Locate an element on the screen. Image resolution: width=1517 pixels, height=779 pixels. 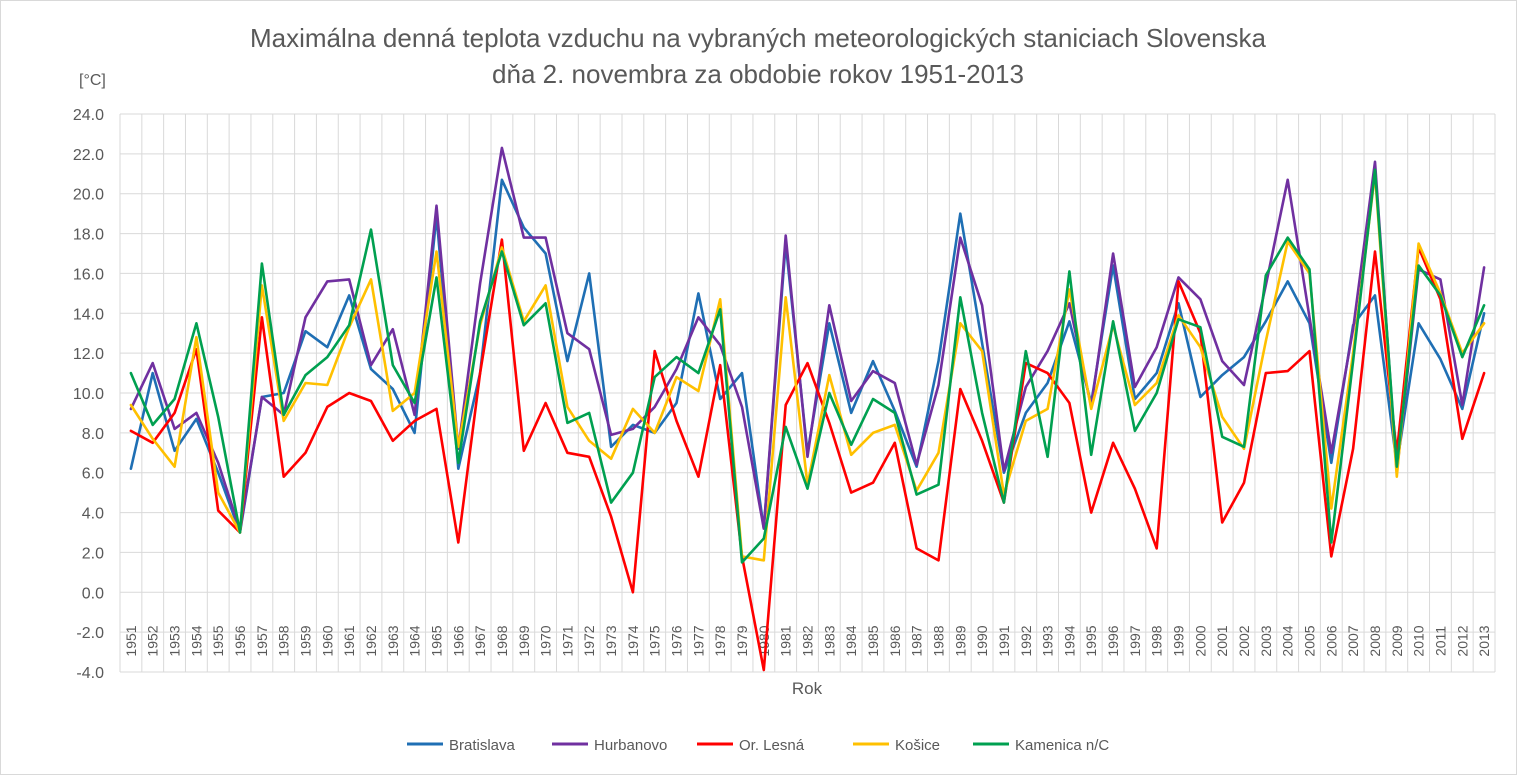
x-tick-label: 1964 is located at coordinates (415, 640).